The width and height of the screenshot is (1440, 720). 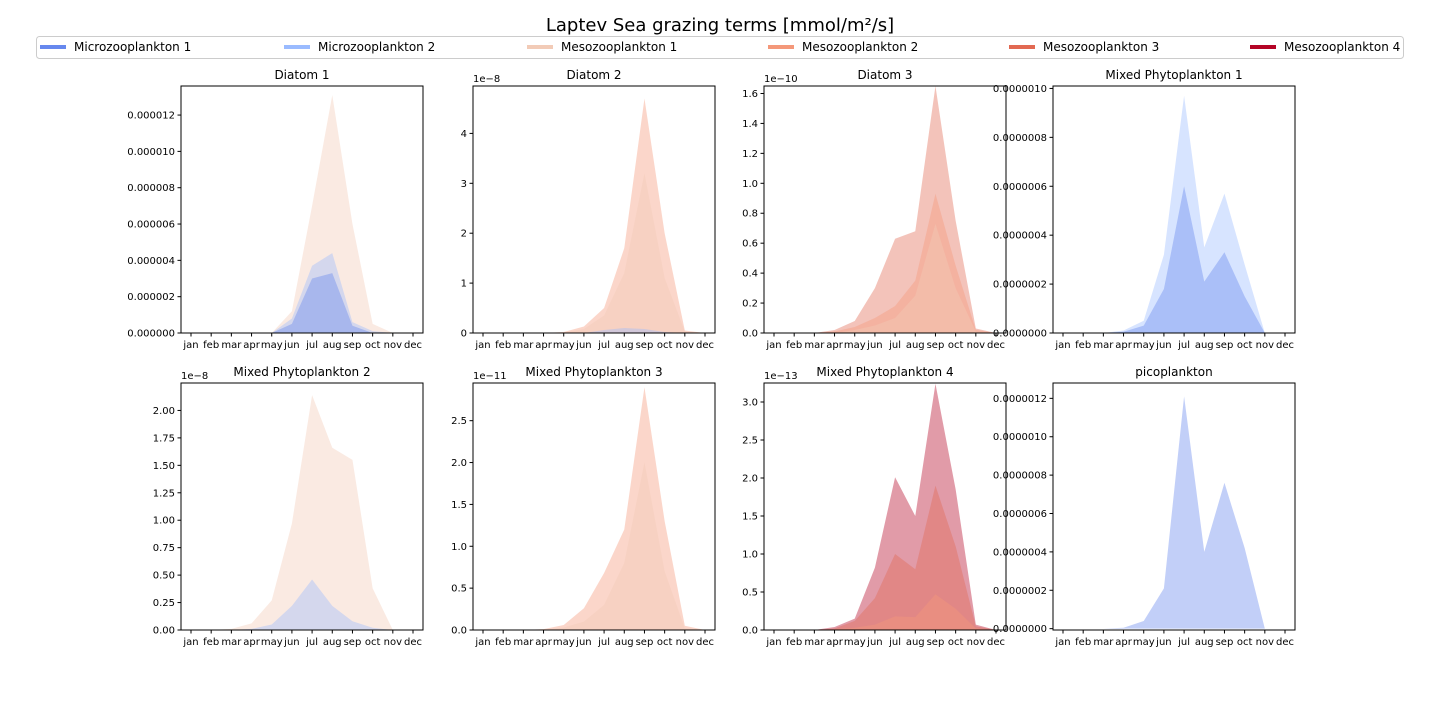 I want to click on y-tick-label: 0.50, so click(x=164, y=576).